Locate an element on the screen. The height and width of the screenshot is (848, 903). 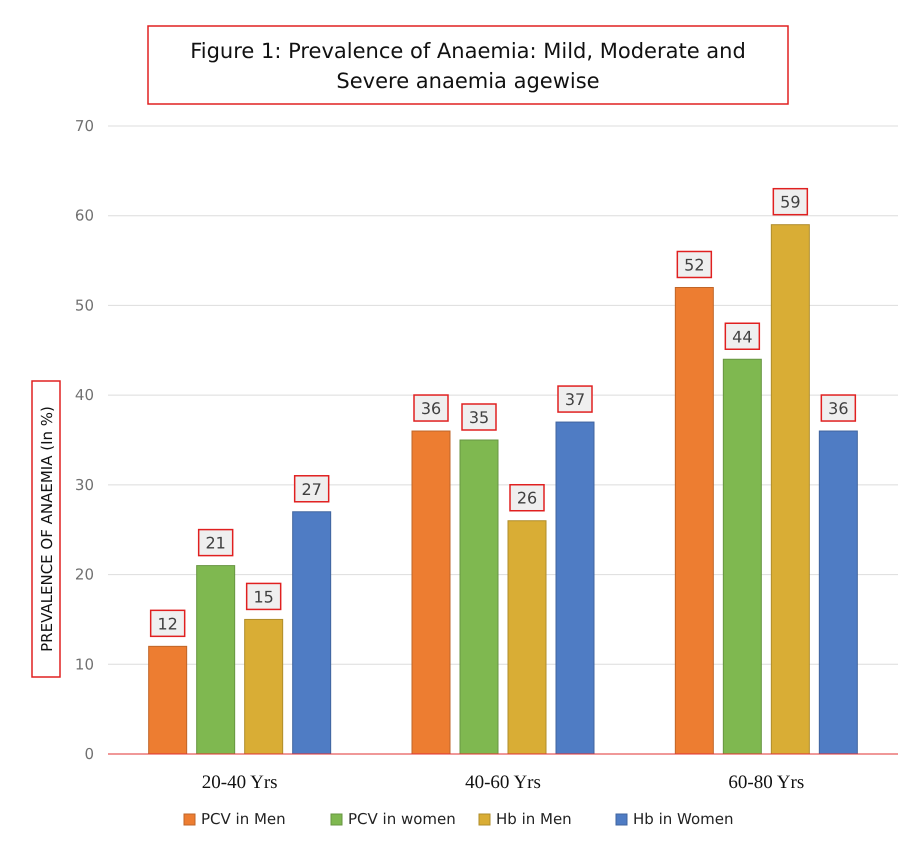
data-label: 27 is located at coordinates (311, 489).